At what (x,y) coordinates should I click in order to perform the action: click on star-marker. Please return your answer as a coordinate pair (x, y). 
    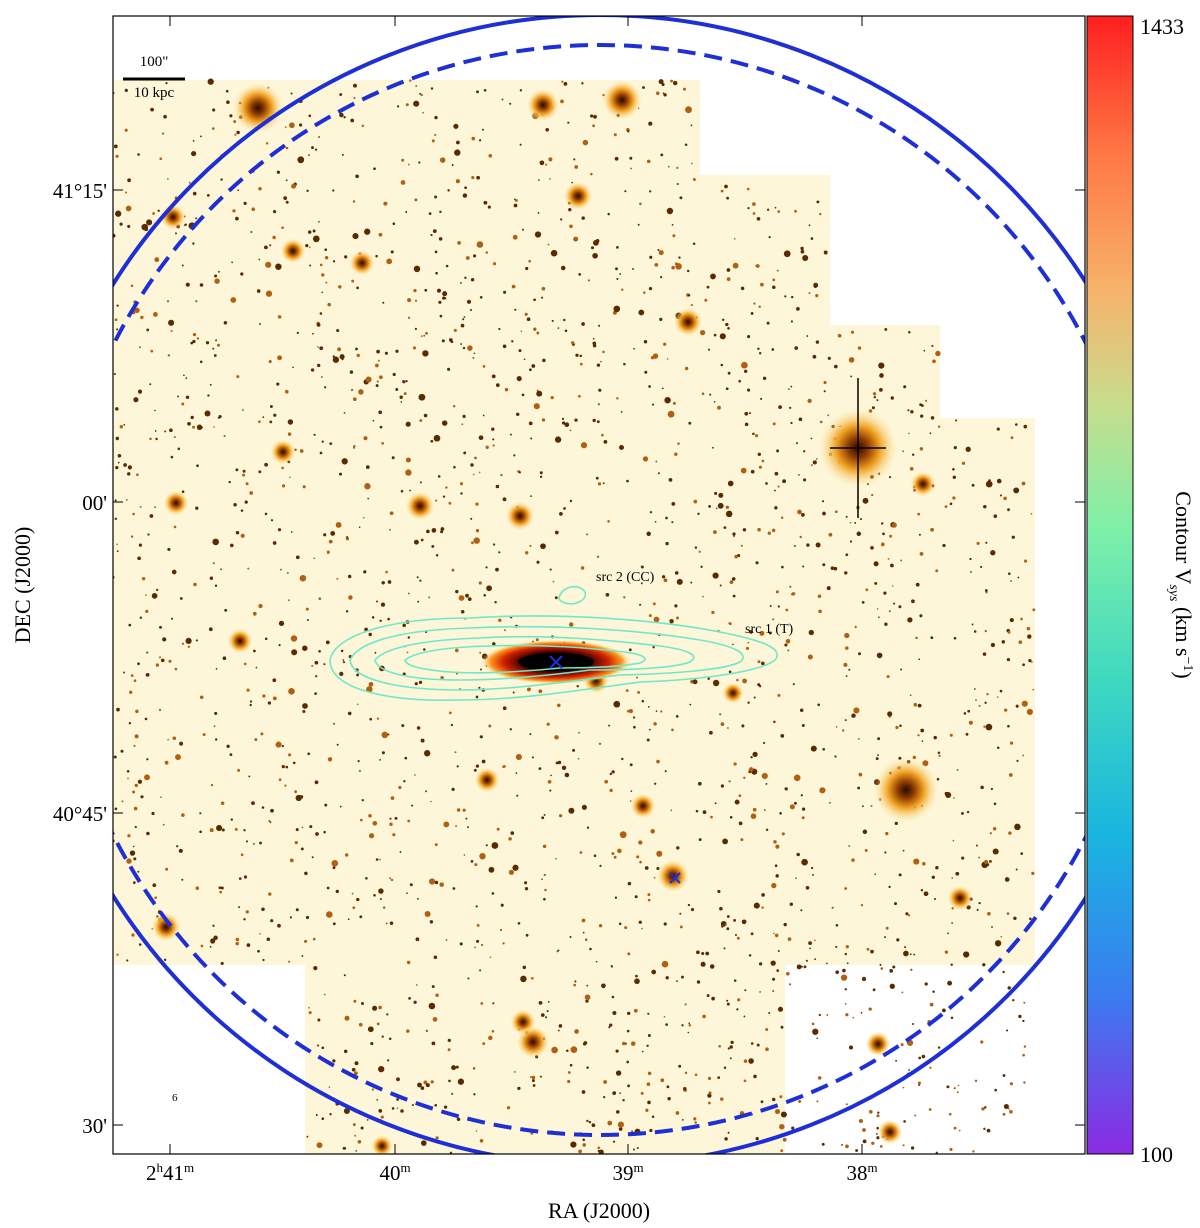
    Looking at the image, I should click on (675, 878).